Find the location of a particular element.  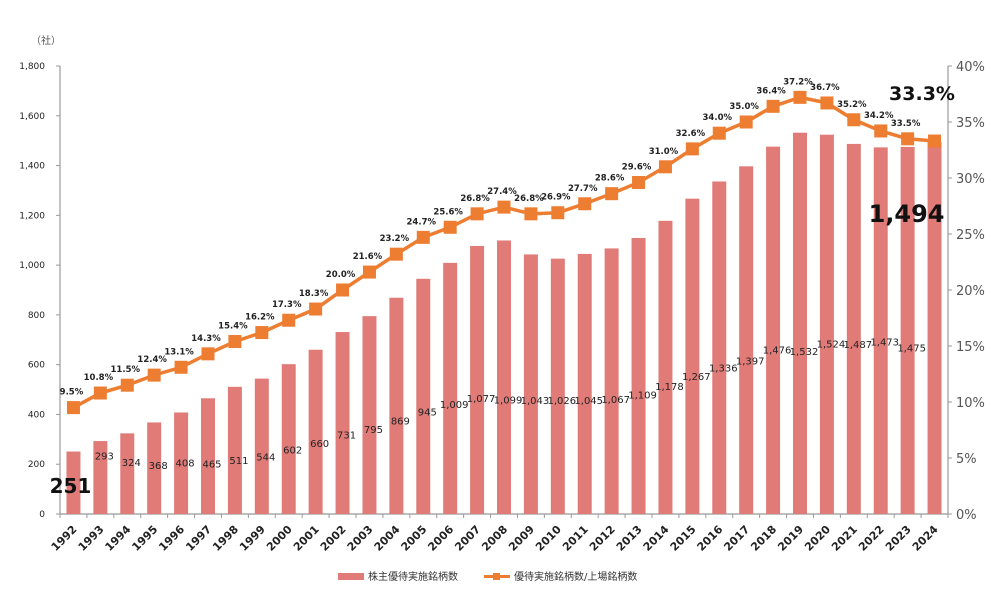

legend-line-label: 優待実施銘柄数/上場銘柄数 is located at coordinates (575, 576).